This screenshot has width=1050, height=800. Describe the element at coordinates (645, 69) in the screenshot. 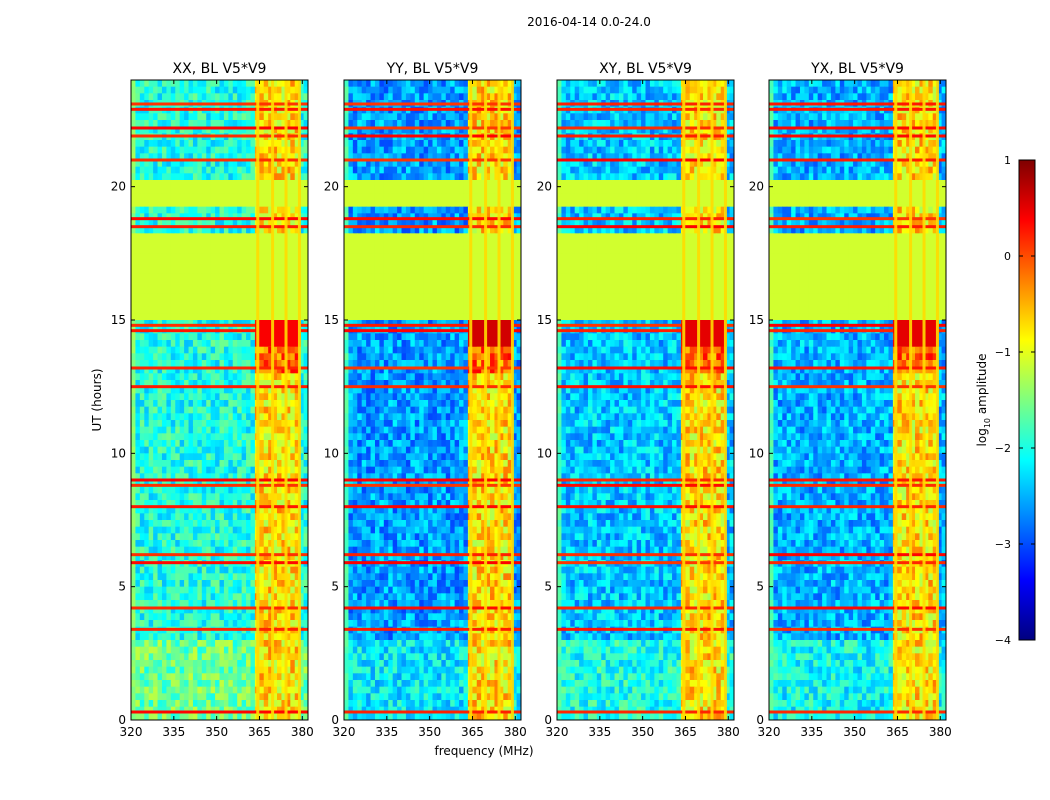

I see `panel-title: XY, BL V5*V9` at that location.